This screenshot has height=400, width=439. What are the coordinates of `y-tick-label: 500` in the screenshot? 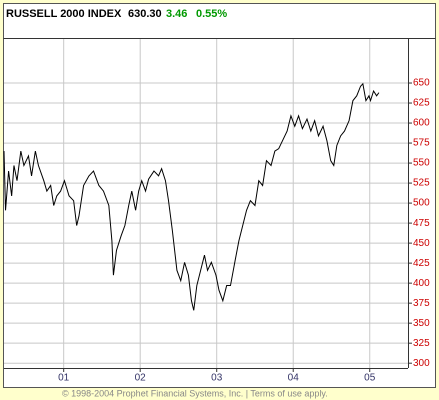 It's located at (421, 203).